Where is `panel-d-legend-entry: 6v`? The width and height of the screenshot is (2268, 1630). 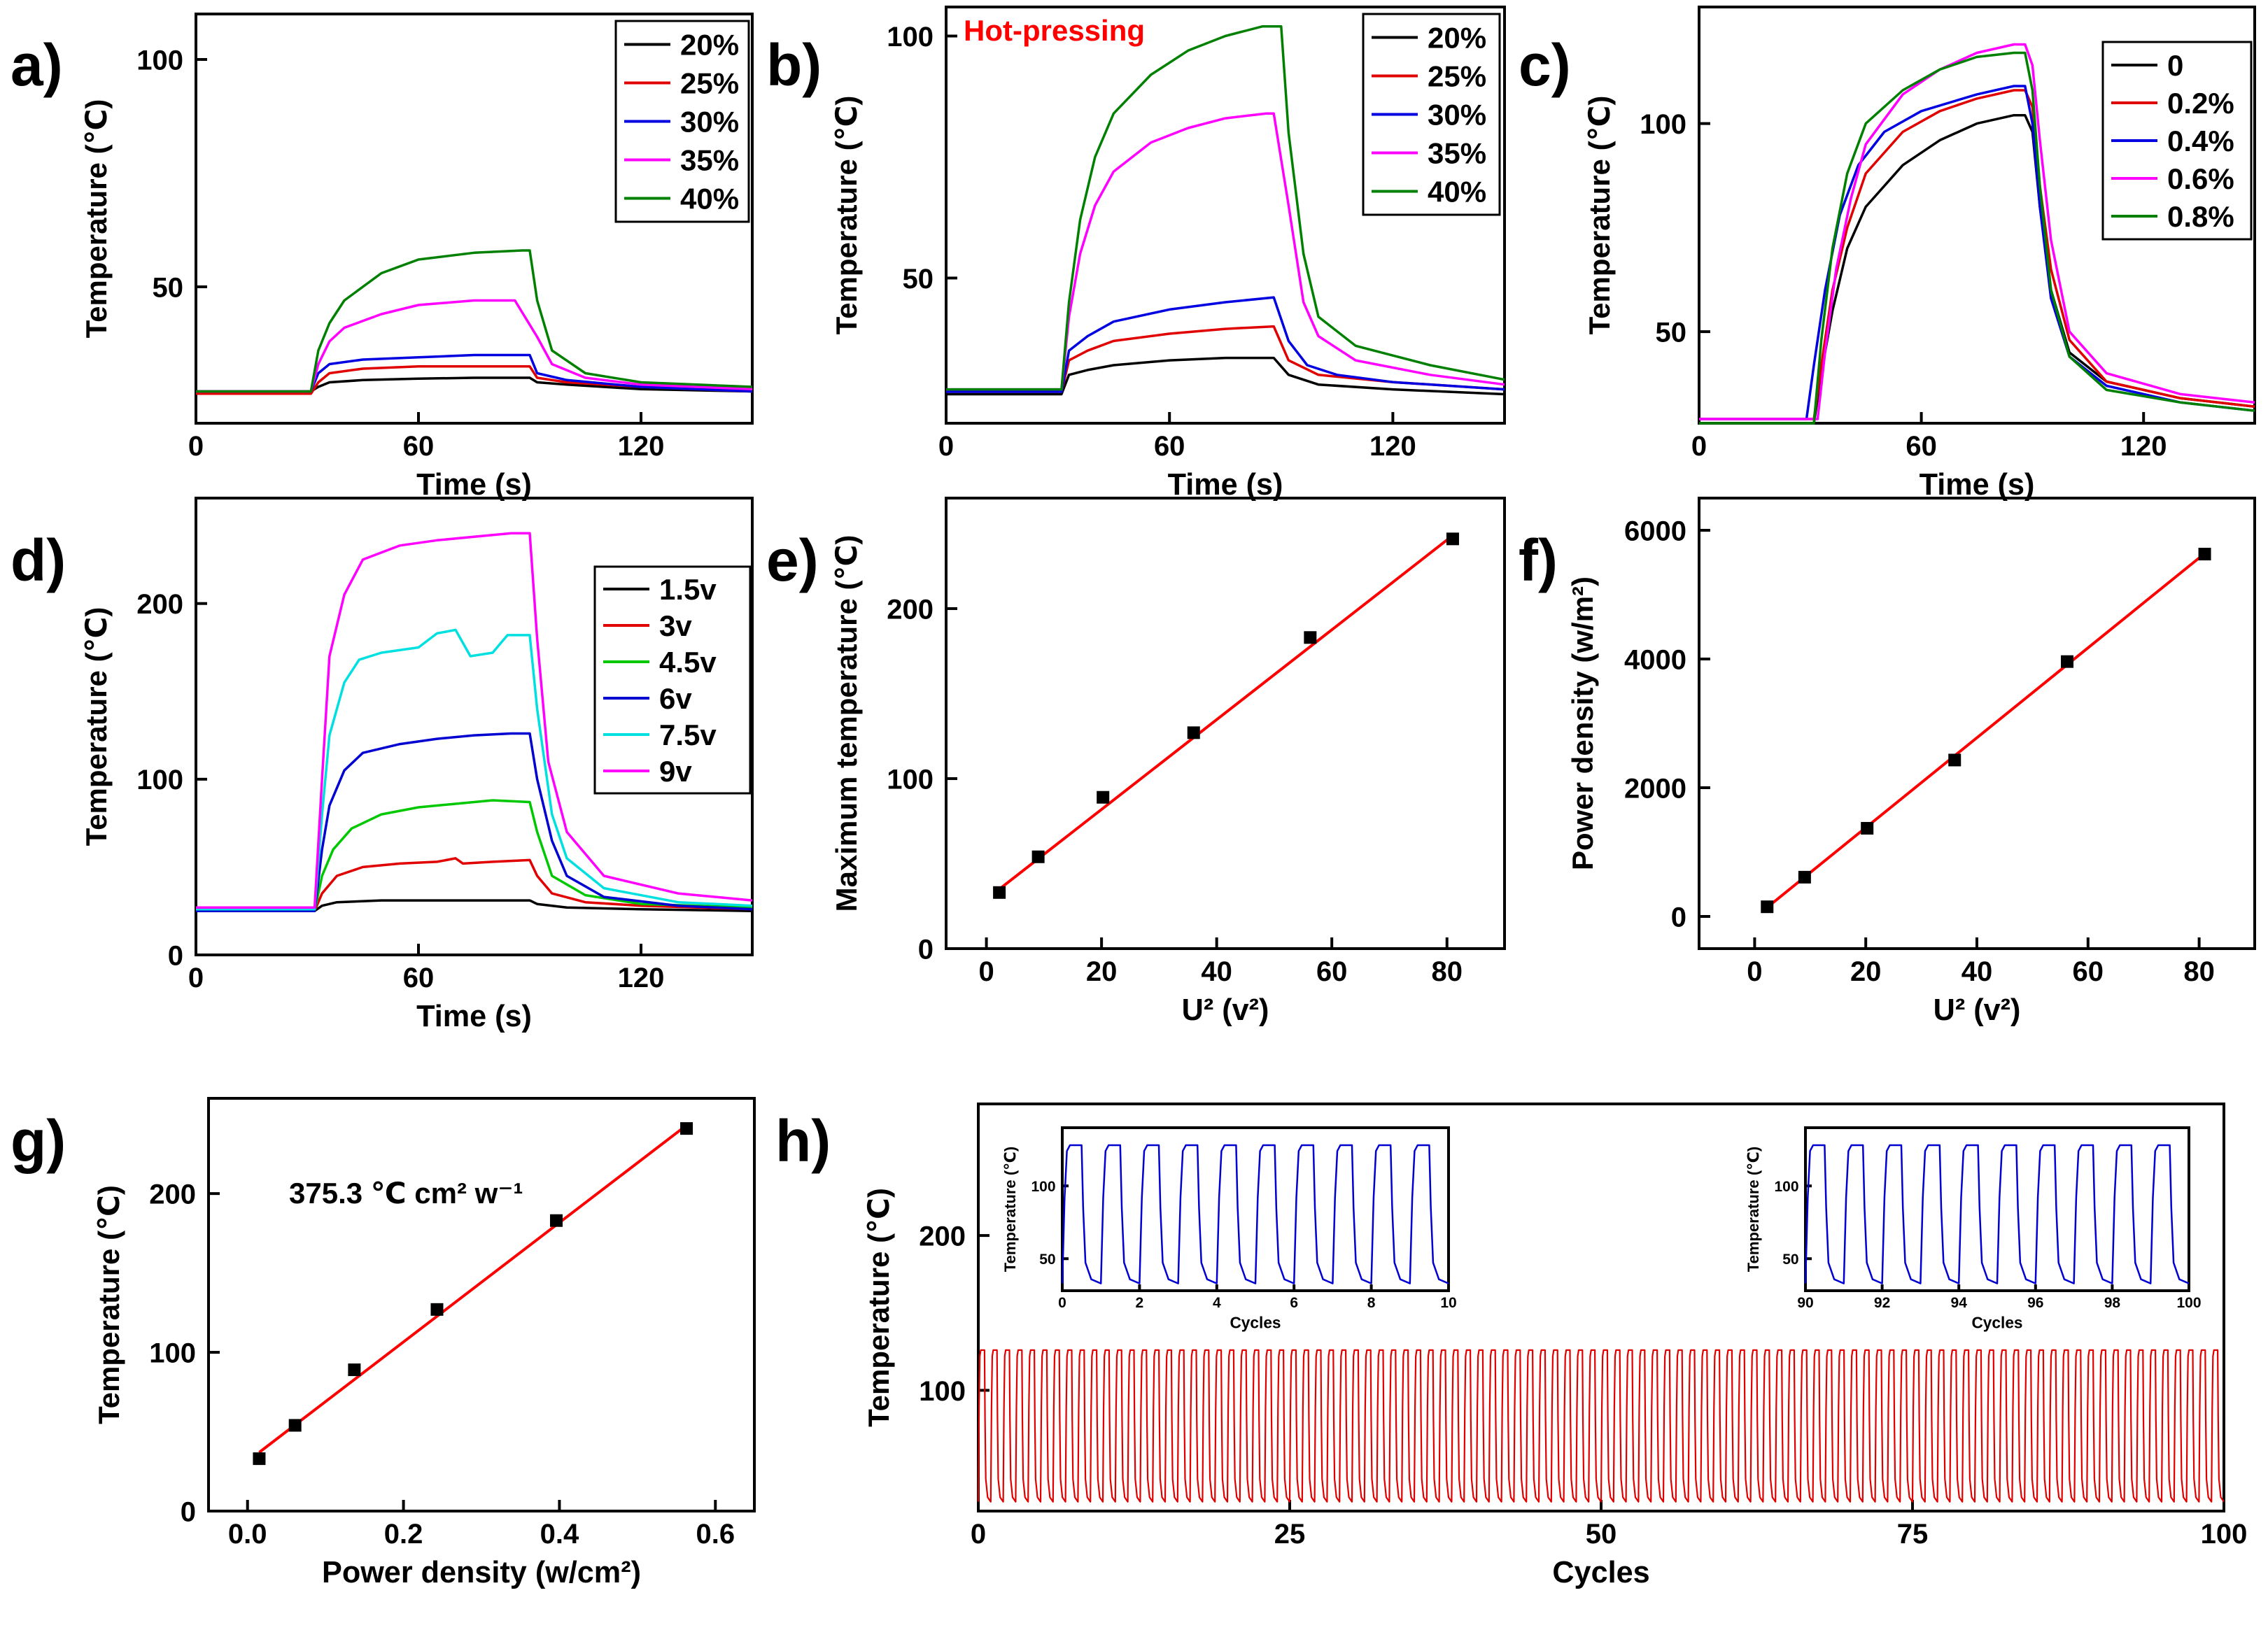
panel-d-legend-entry: 6v is located at coordinates (675, 698).